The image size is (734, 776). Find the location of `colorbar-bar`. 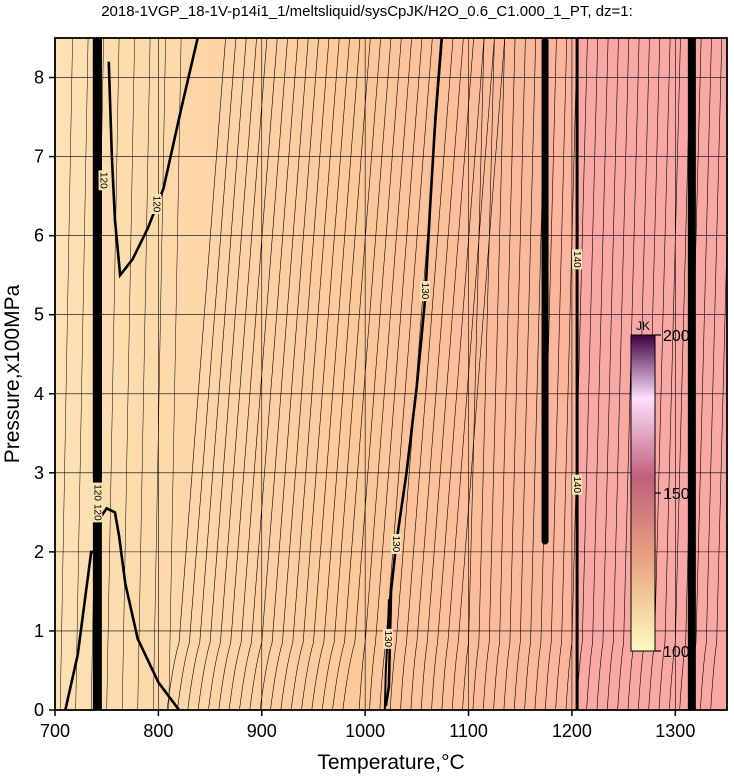

colorbar-bar is located at coordinates (643, 493).